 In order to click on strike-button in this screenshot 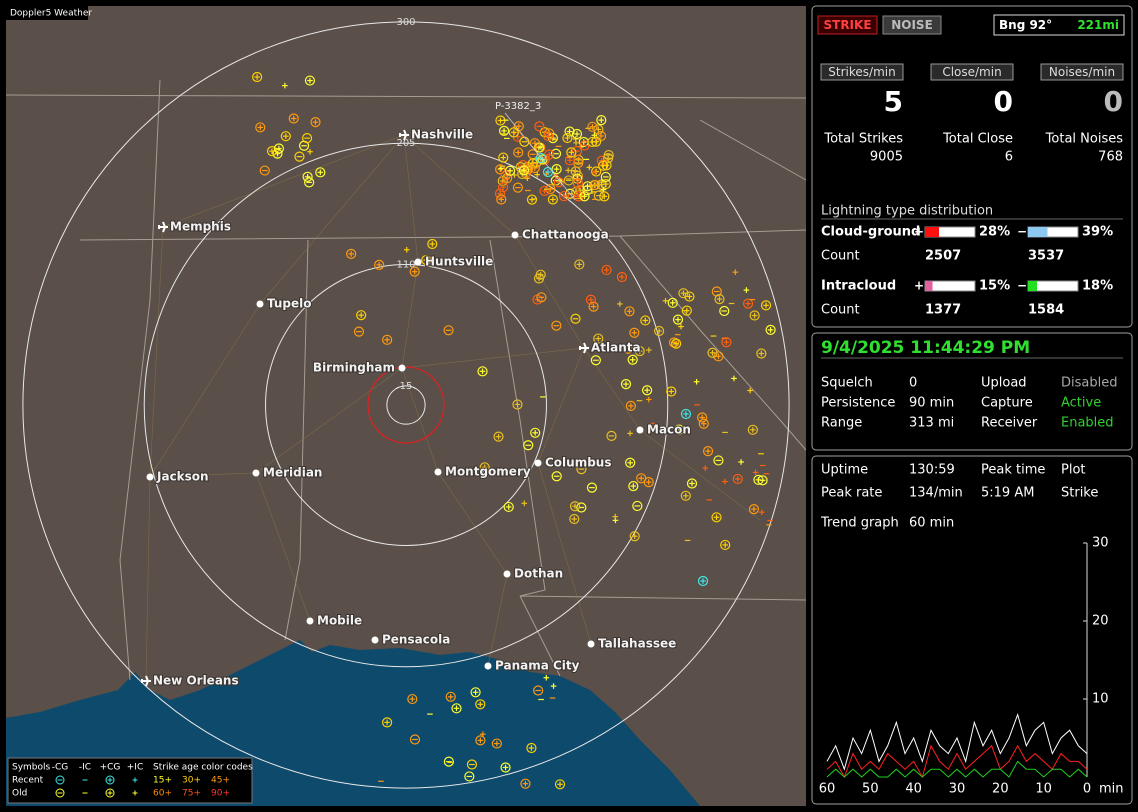, I will do `click(847, 25)`.